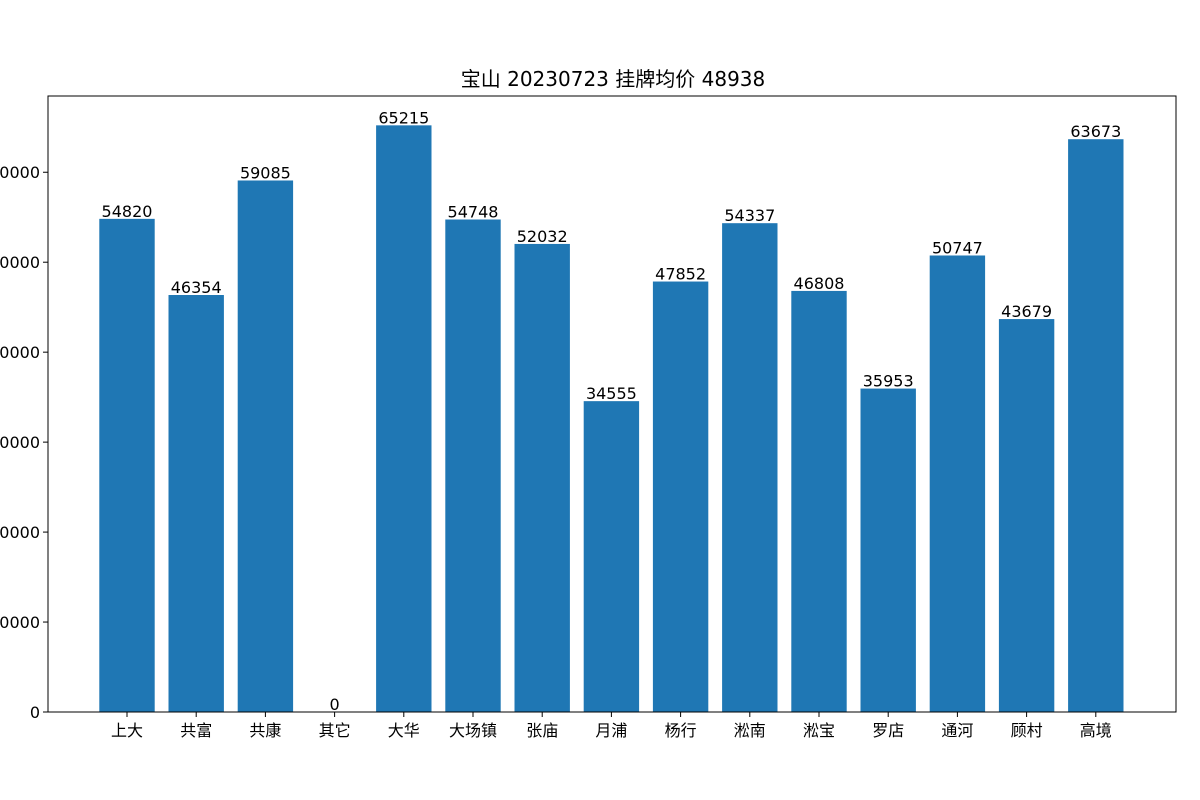  Describe the element at coordinates (196, 503) in the screenshot. I see `bar-共富` at that location.